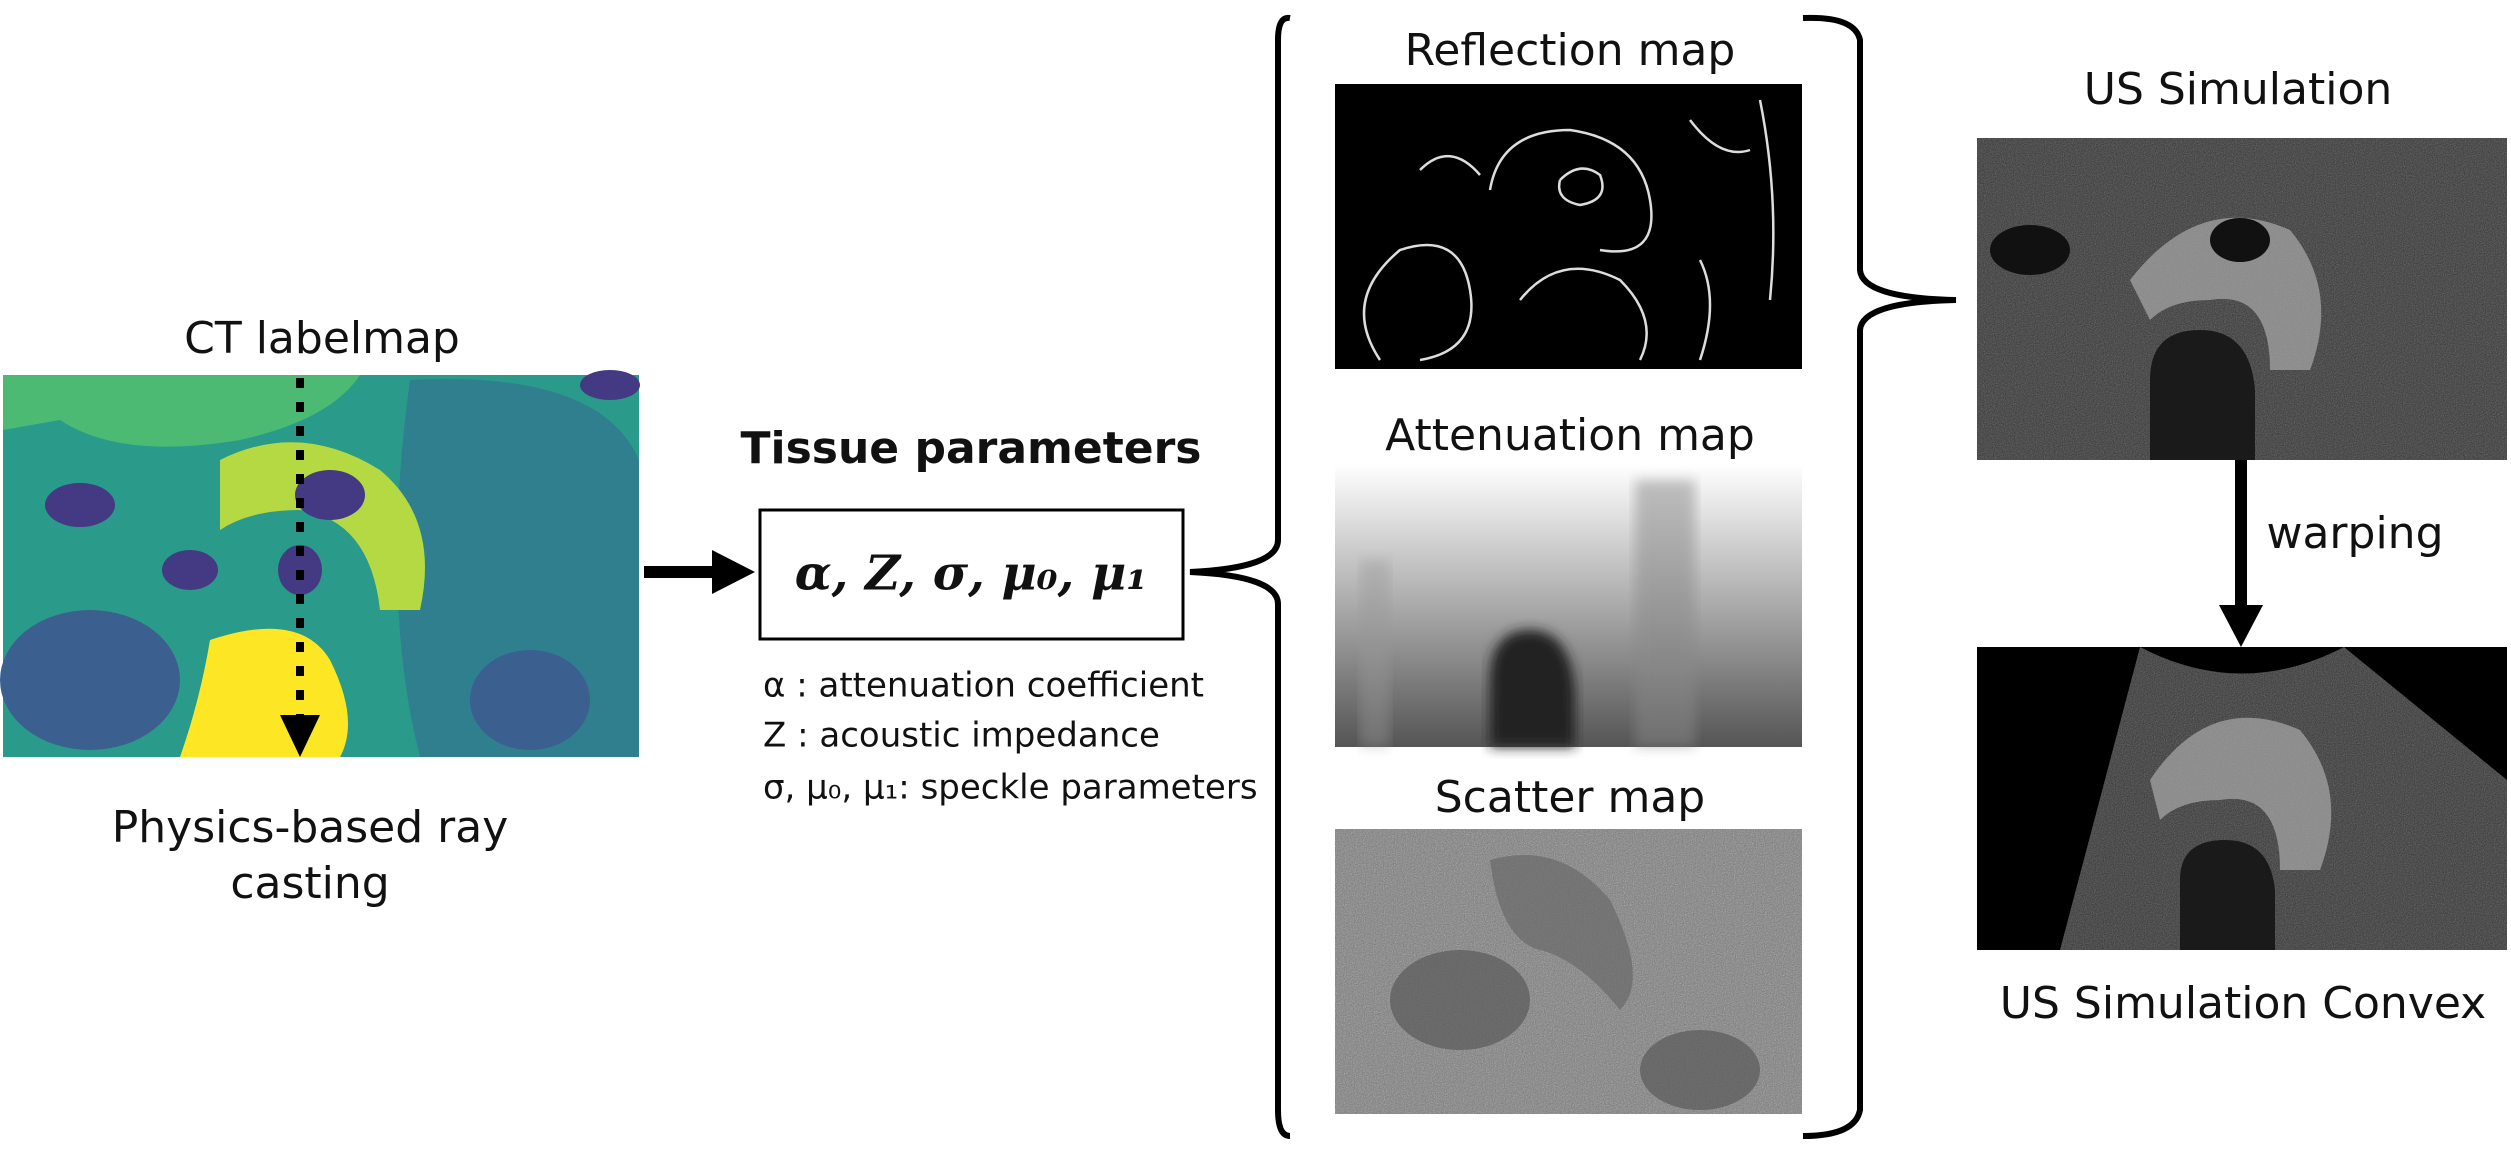 The width and height of the screenshot is (2511, 1150). What do you see at coordinates (2243, 1003) in the screenshot?
I see `convex-title: US Simulation Convex` at bounding box center [2243, 1003].